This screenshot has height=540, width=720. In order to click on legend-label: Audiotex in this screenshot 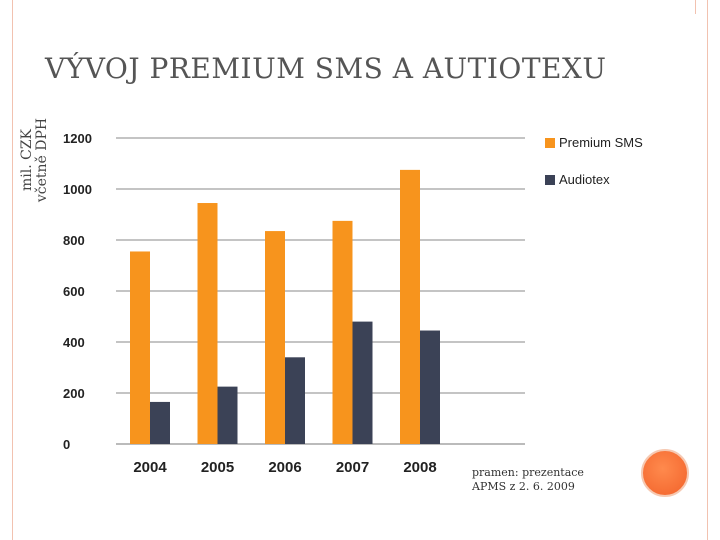, I will do `click(584, 179)`.